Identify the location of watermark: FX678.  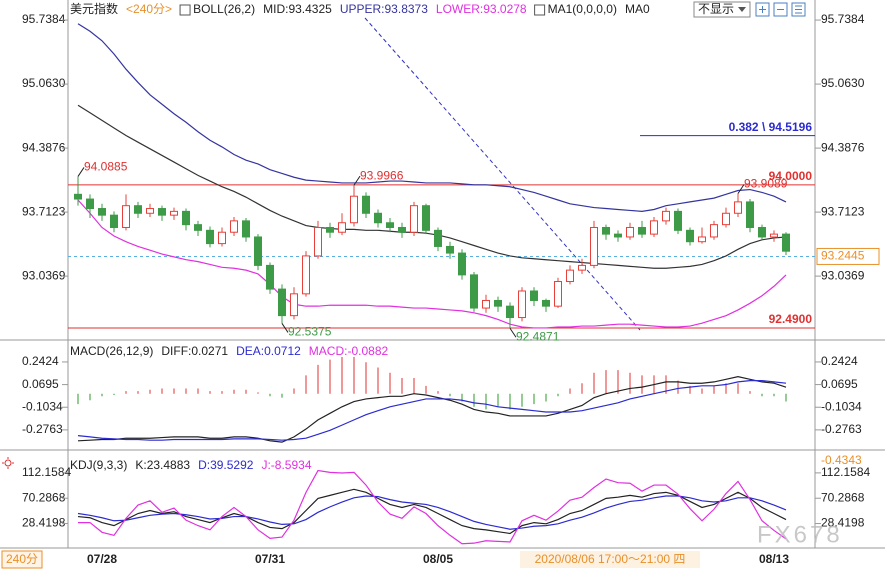
(800, 534).